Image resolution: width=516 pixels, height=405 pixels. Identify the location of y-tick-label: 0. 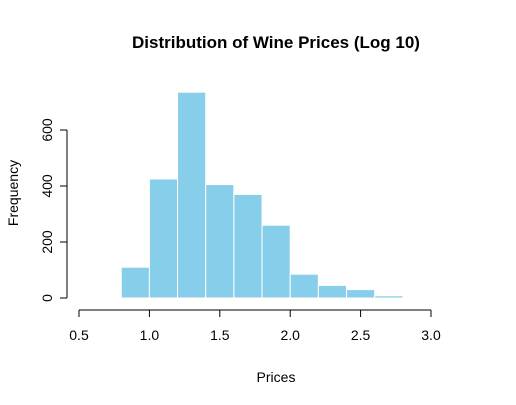
(47, 298).